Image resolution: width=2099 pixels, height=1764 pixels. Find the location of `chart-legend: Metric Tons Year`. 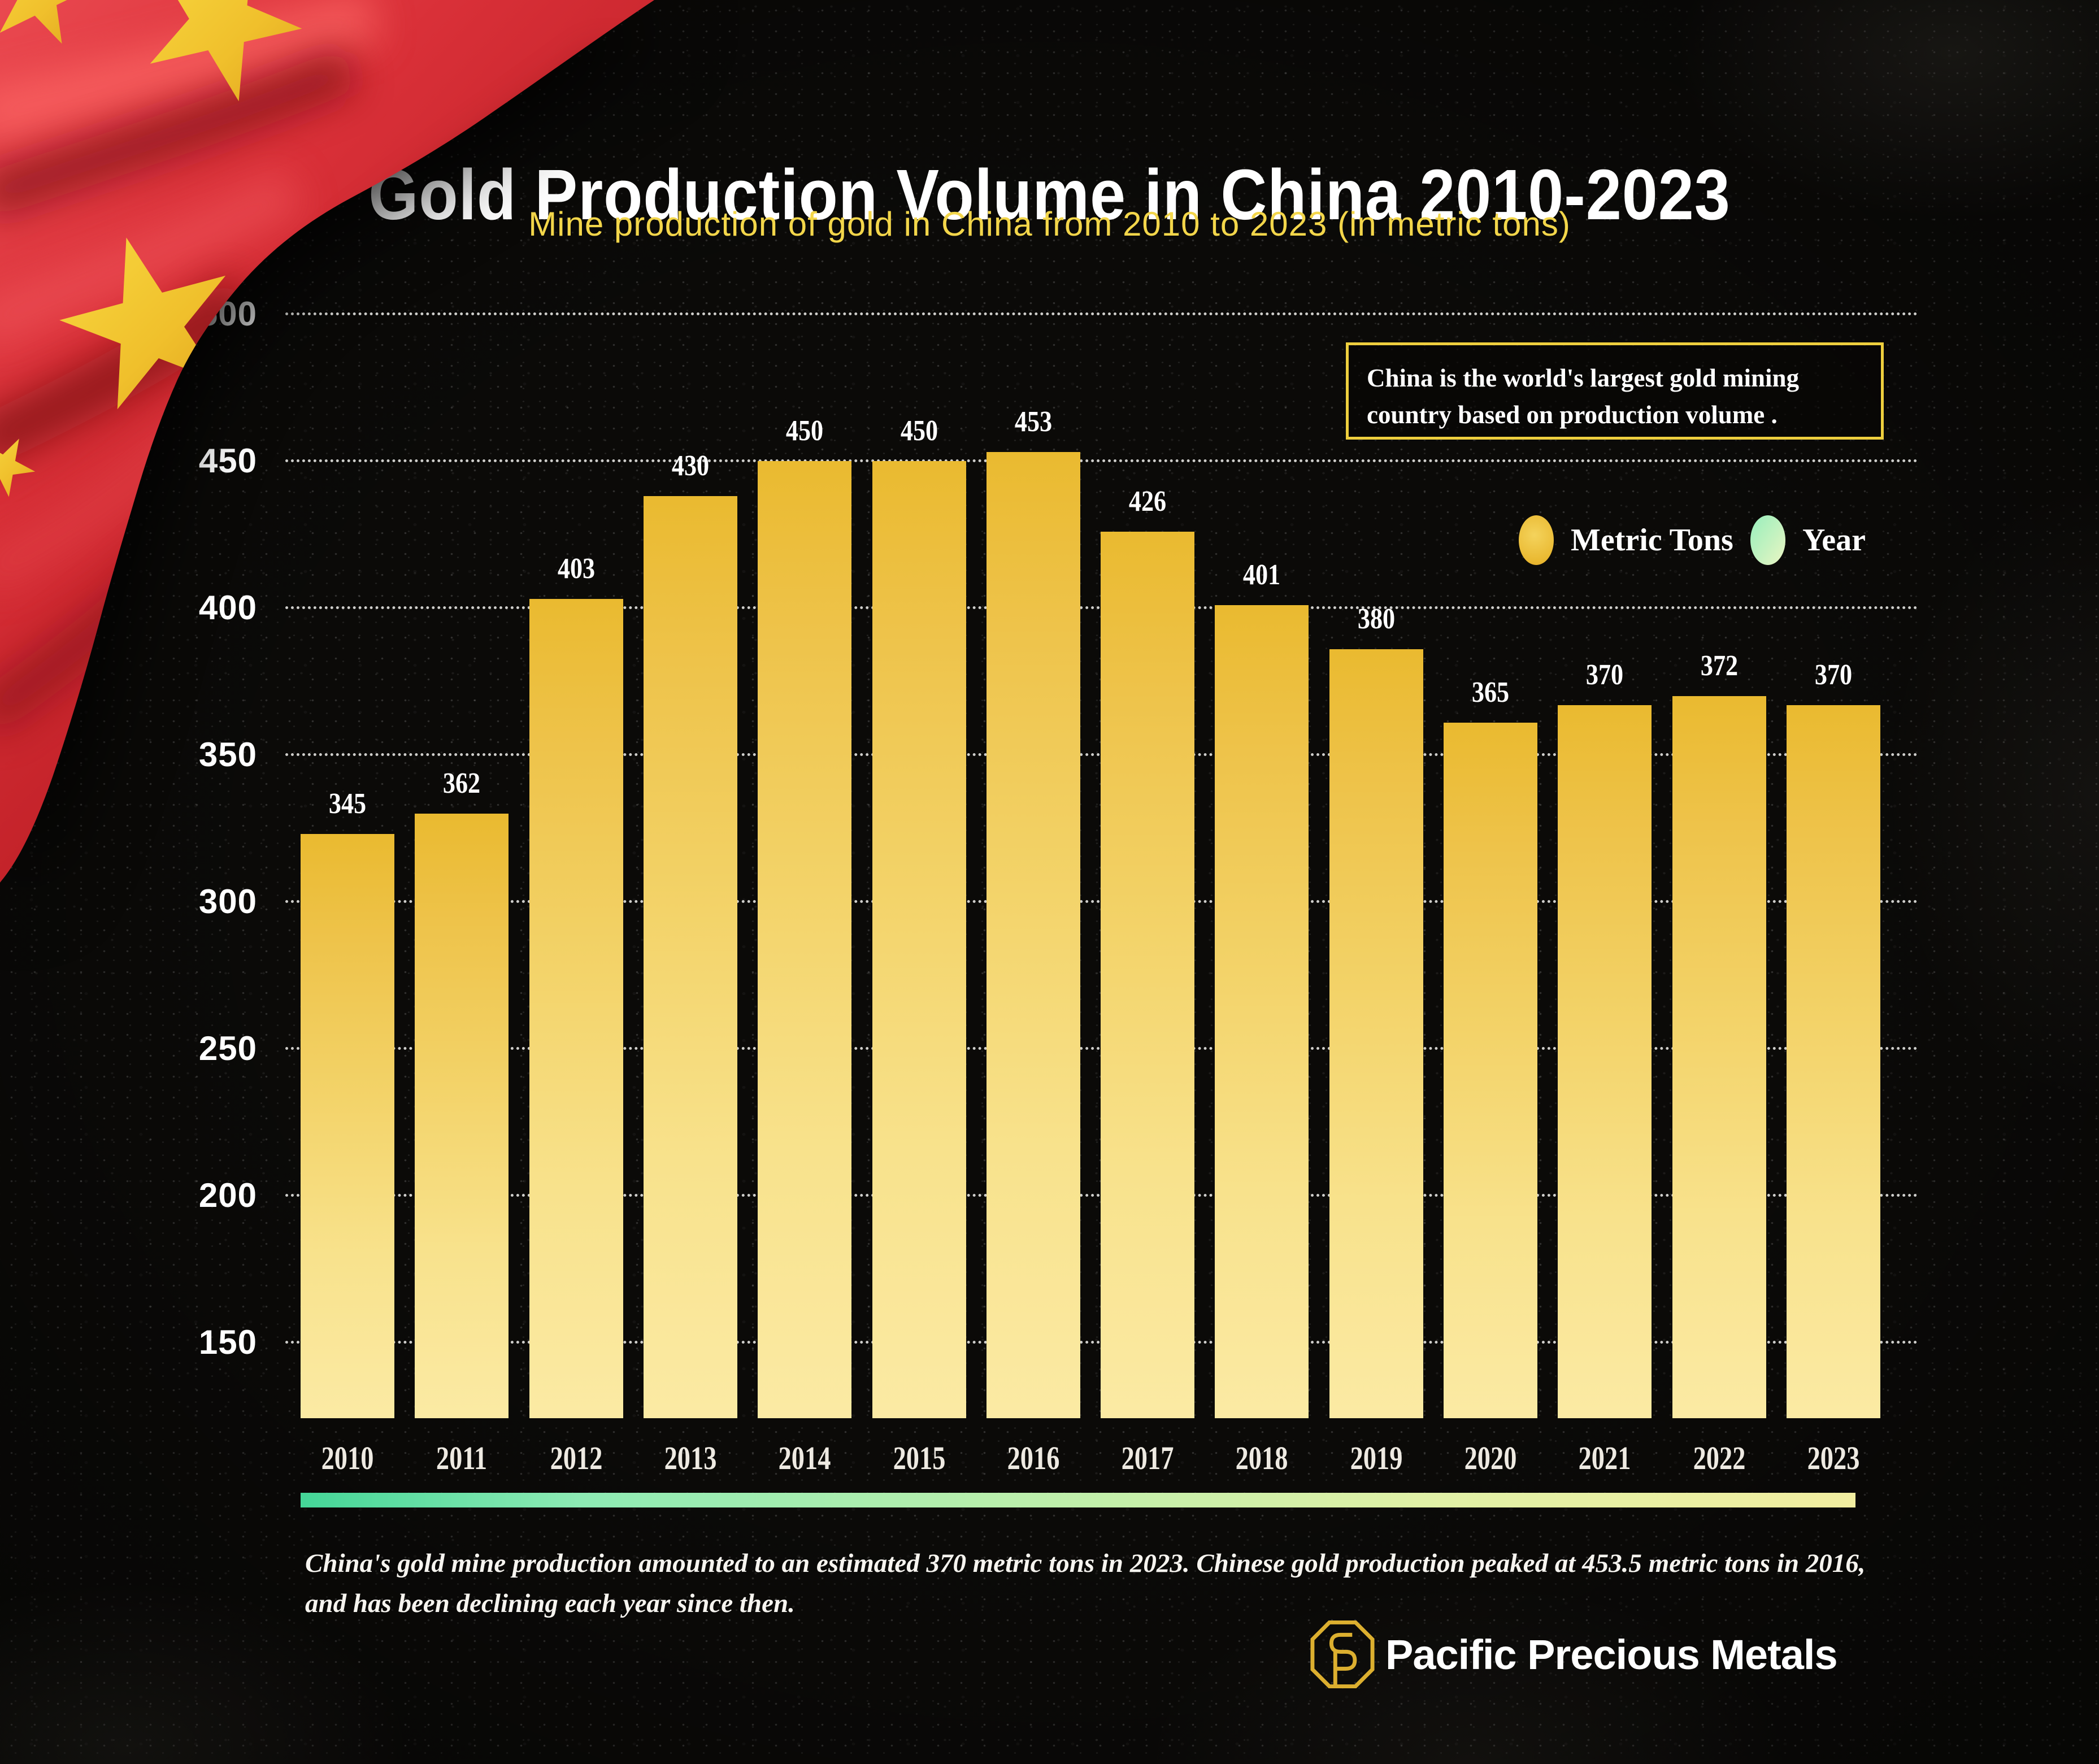

chart-legend: Metric Tons Year is located at coordinates (1716, 542).